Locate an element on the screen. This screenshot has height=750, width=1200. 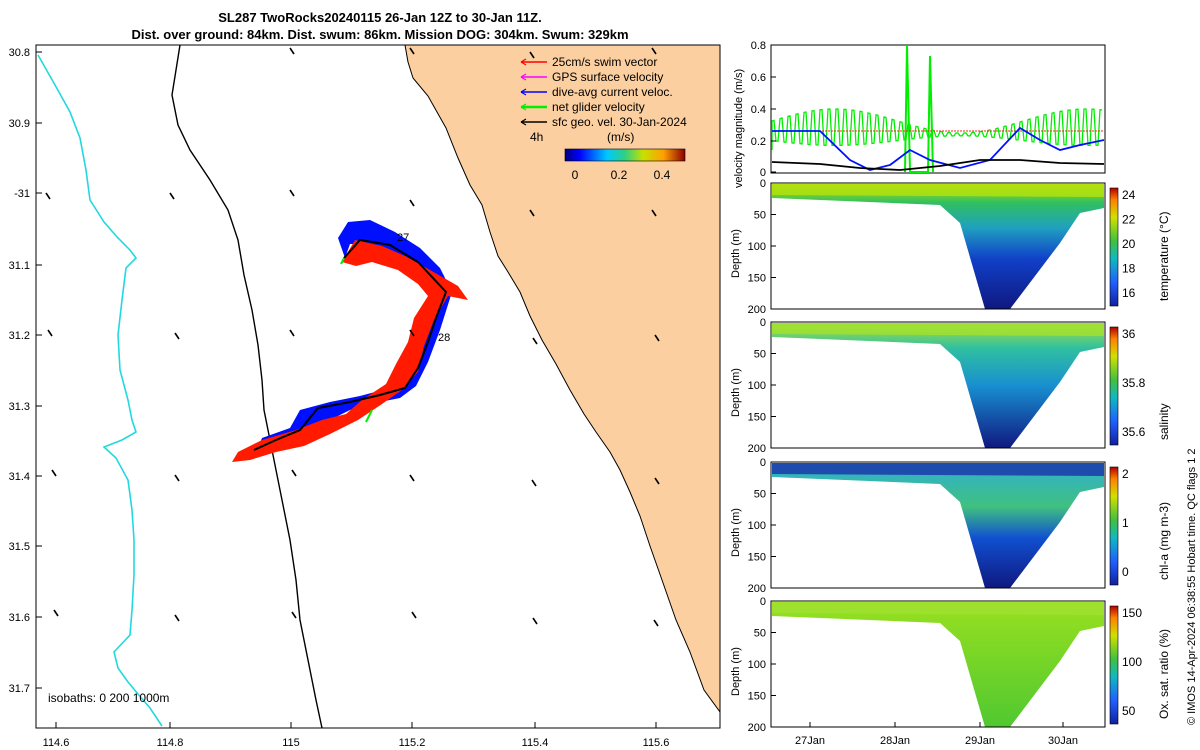
colorbar-tick-label: 16 is located at coordinates (1129, 293).